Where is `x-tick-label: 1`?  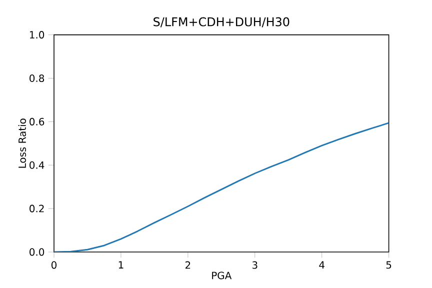 x-tick-label: 1 is located at coordinates (121, 265).